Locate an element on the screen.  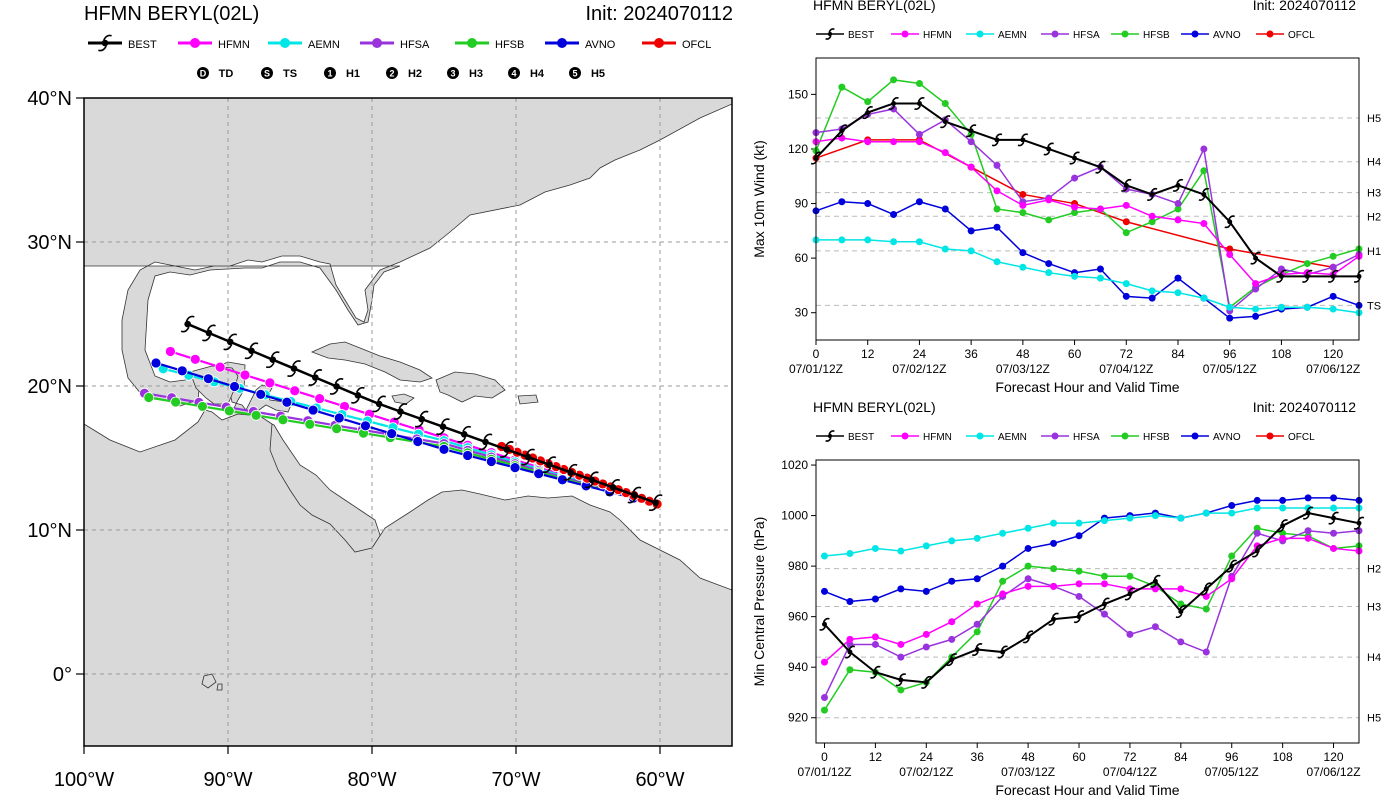
intensity-legend-h2: 2 H2 is located at coordinates (404, 73).